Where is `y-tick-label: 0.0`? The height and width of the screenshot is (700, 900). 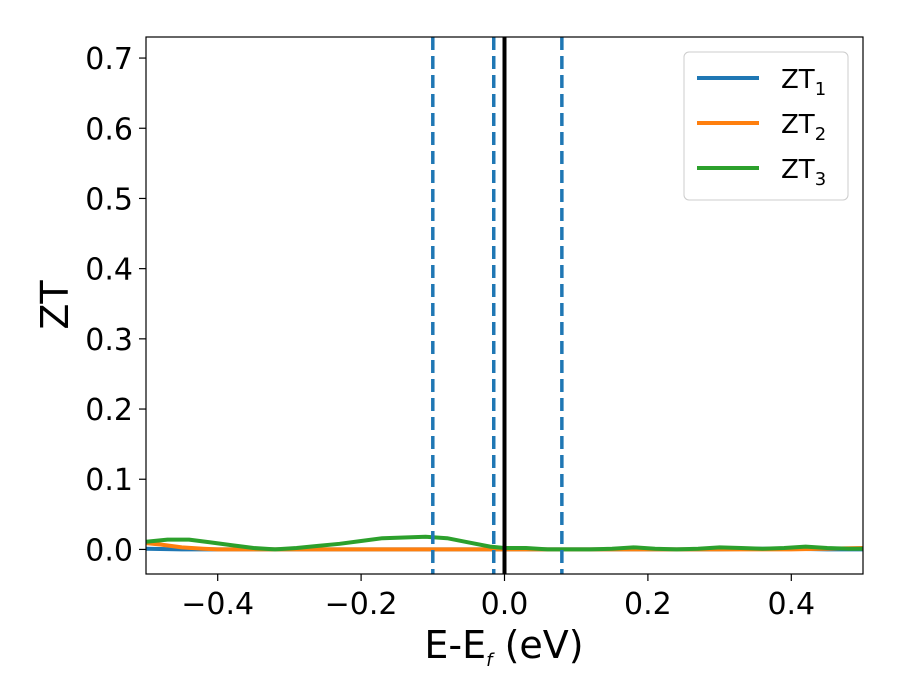 y-tick-label: 0.0 is located at coordinates (109, 550).